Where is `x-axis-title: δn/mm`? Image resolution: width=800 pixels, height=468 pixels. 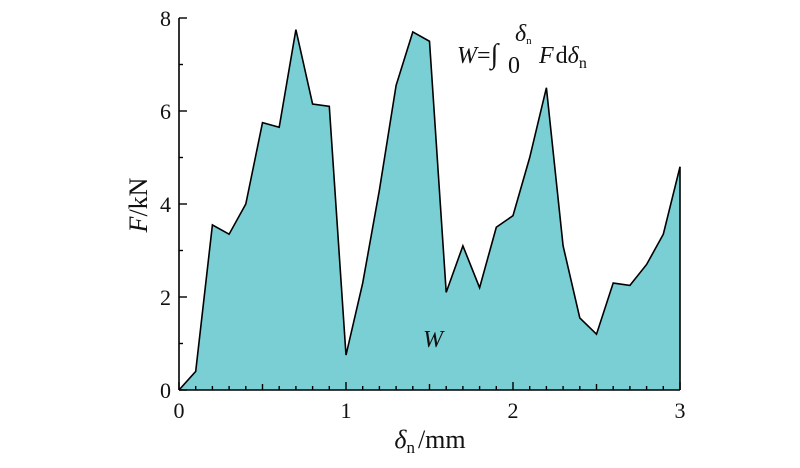 x-axis-title: δn/mm is located at coordinates (429, 441).